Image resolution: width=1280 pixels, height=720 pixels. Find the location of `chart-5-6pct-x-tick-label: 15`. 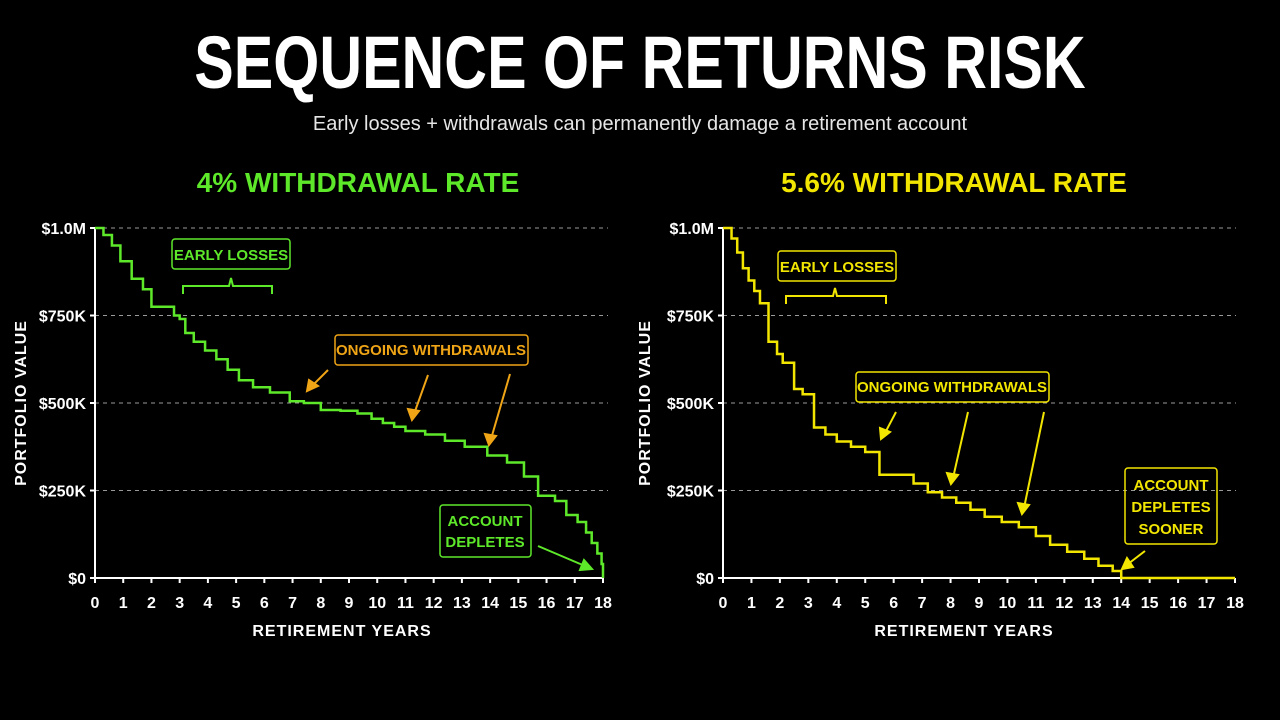

chart-5-6pct-x-tick-label: 15 is located at coordinates (1150, 603).